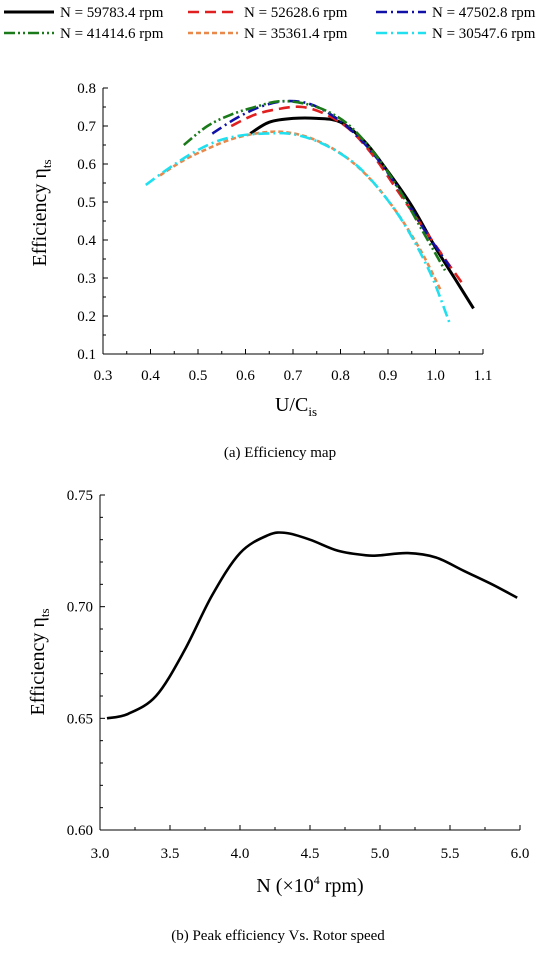 The image size is (544, 956). I want to click on caption: (b) Peak efficiency Vs. Rotor speed, so click(278, 936).